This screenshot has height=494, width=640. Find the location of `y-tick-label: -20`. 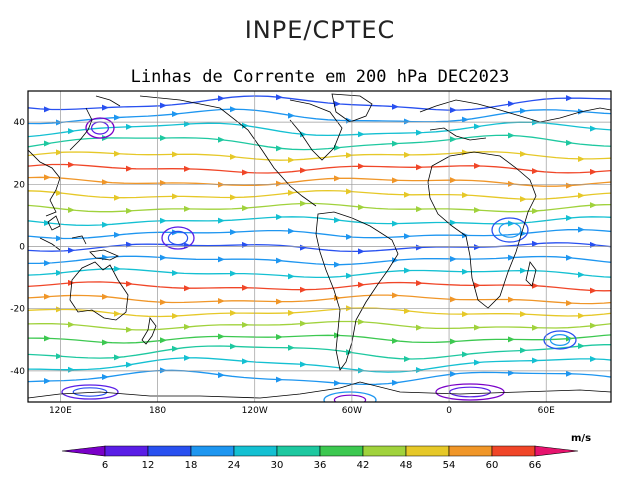

y-tick-label: -20 is located at coordinates (17, 310).